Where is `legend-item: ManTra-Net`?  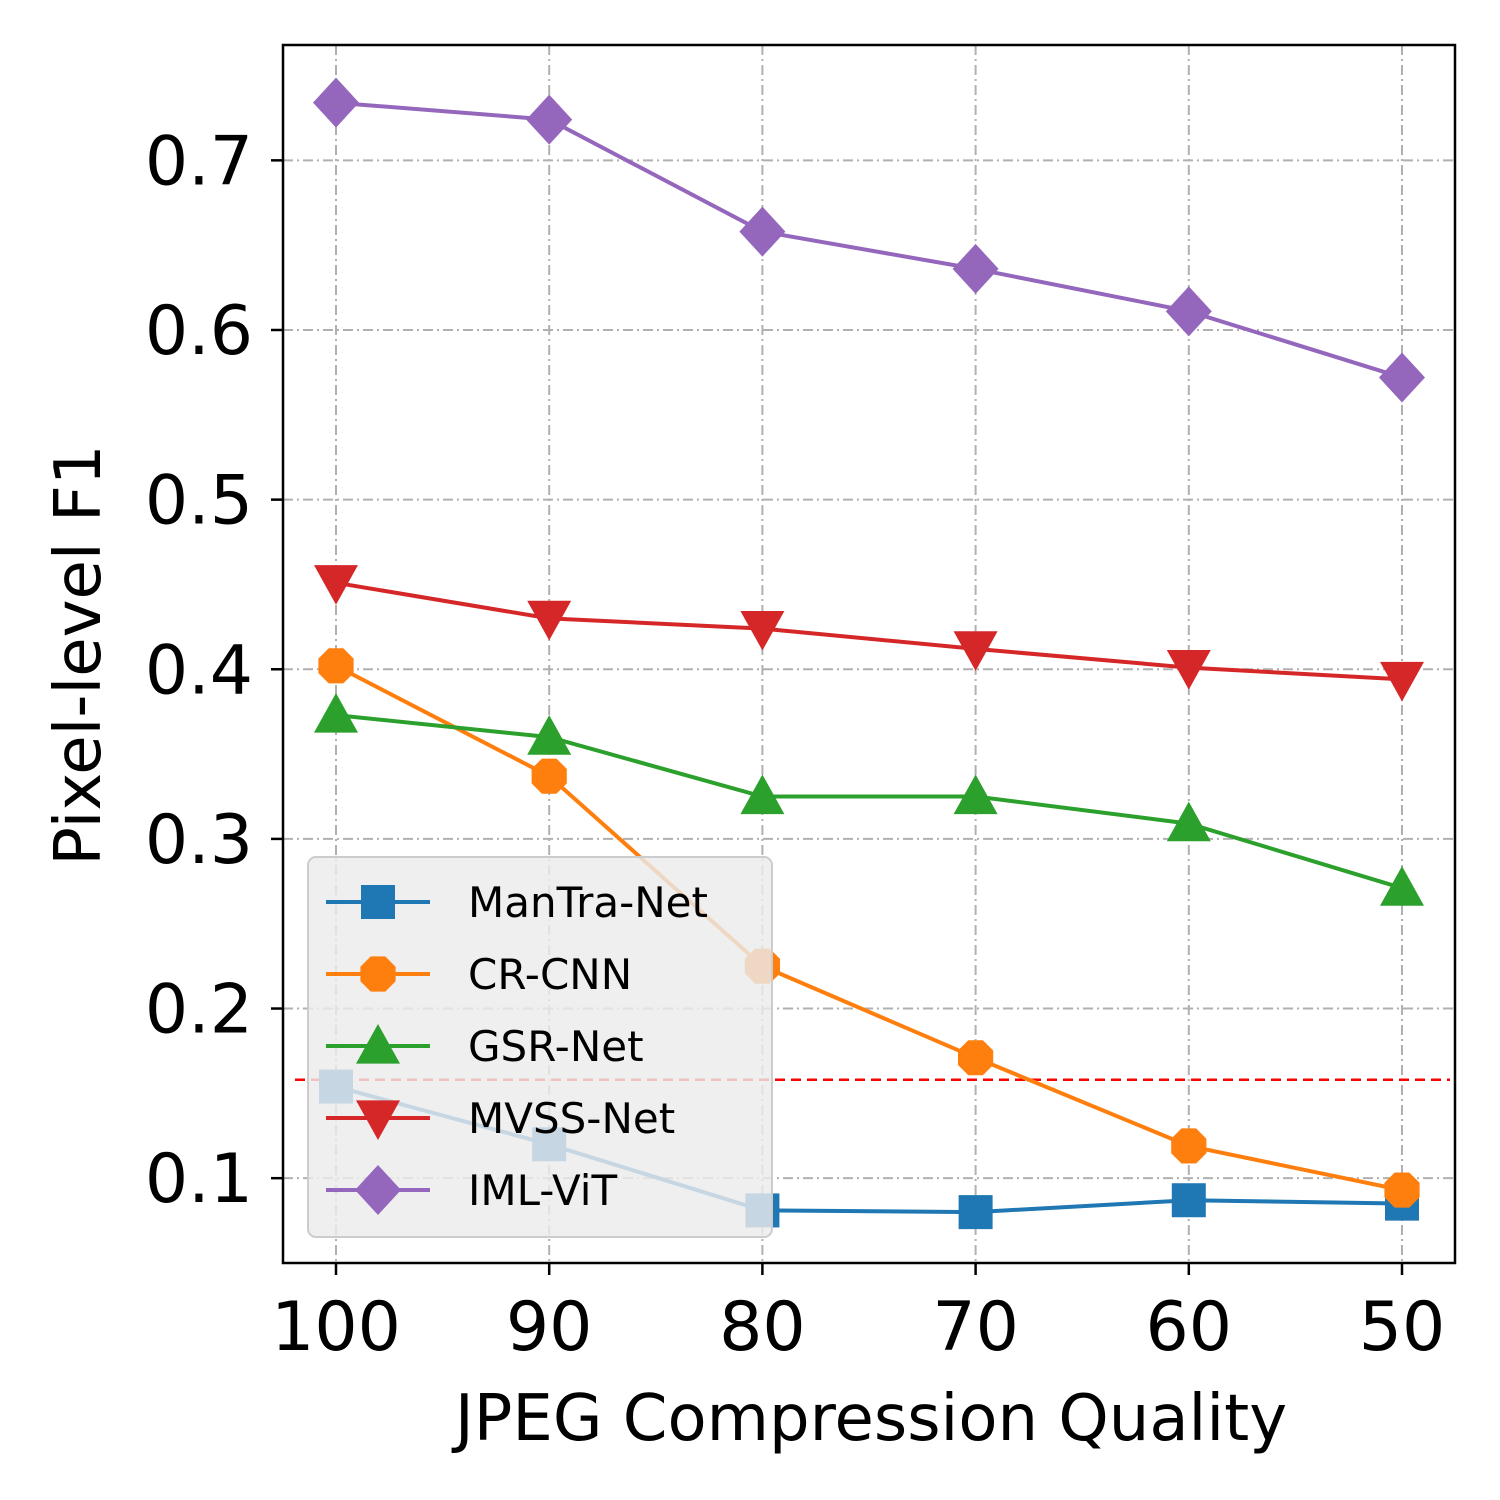 legend-item: ManTra-Net is located at coordinates (517, 902).